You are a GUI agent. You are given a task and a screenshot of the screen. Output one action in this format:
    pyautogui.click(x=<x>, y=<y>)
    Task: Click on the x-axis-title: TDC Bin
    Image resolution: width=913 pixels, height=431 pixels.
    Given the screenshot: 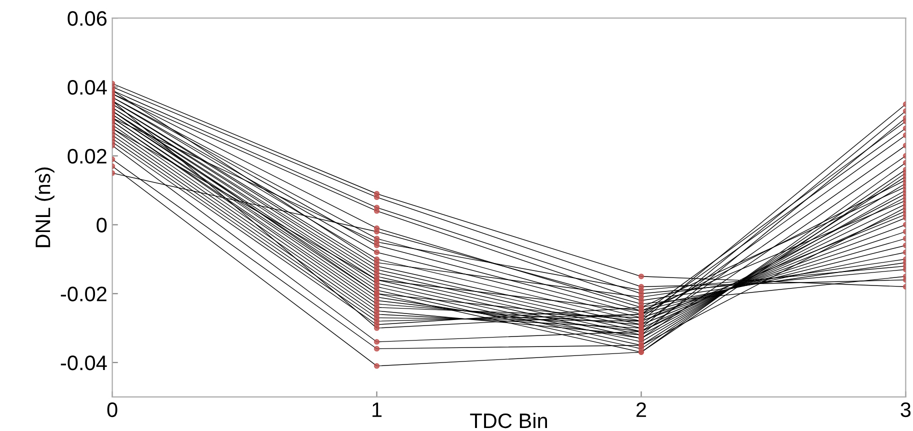 What is the action you would take?
    pyautogui.click(x=509, y=420)
    